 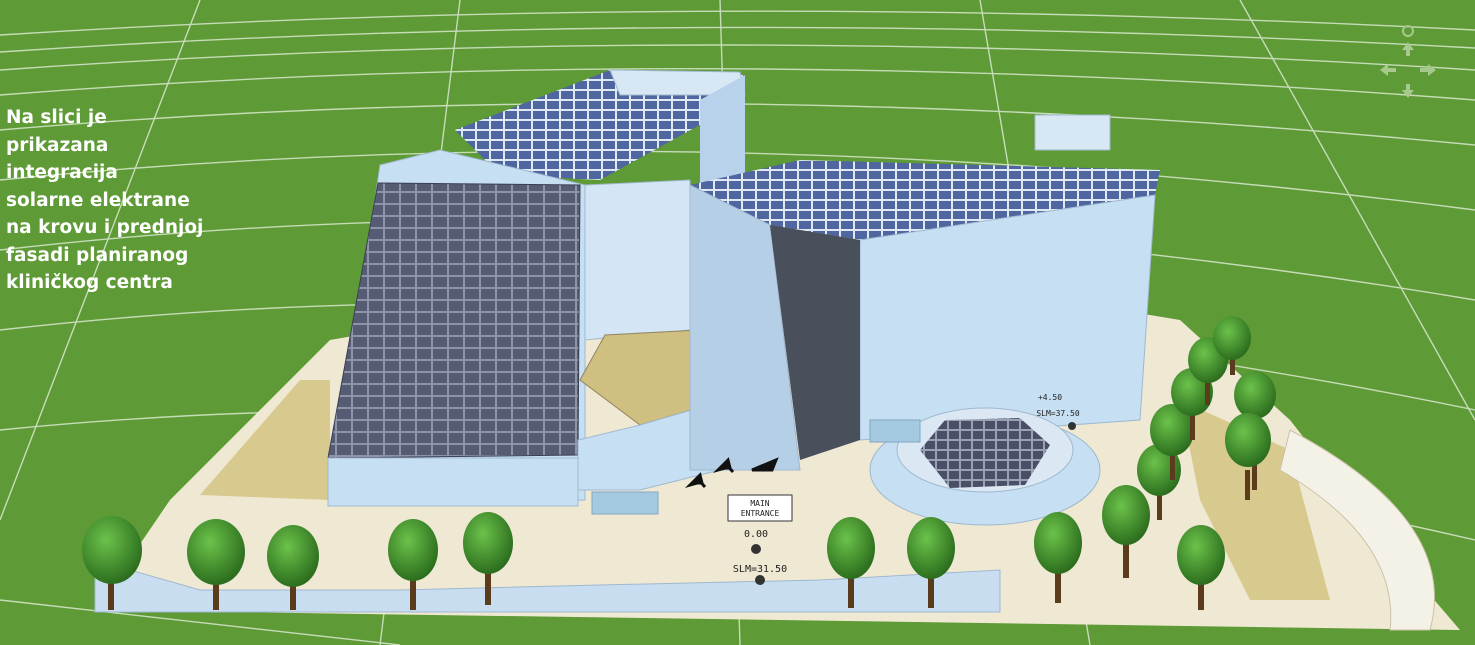 I want to click on pool-left, so click(x=625, y=503).